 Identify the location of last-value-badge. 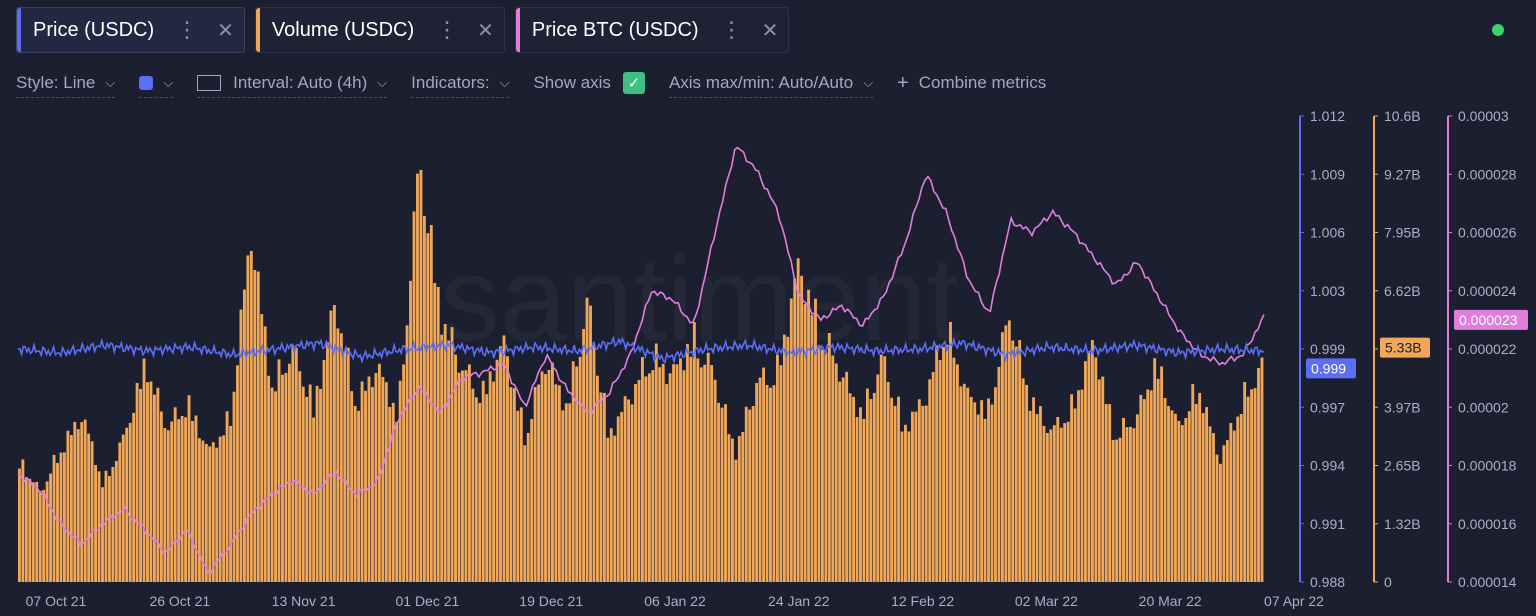
(1405, 347).